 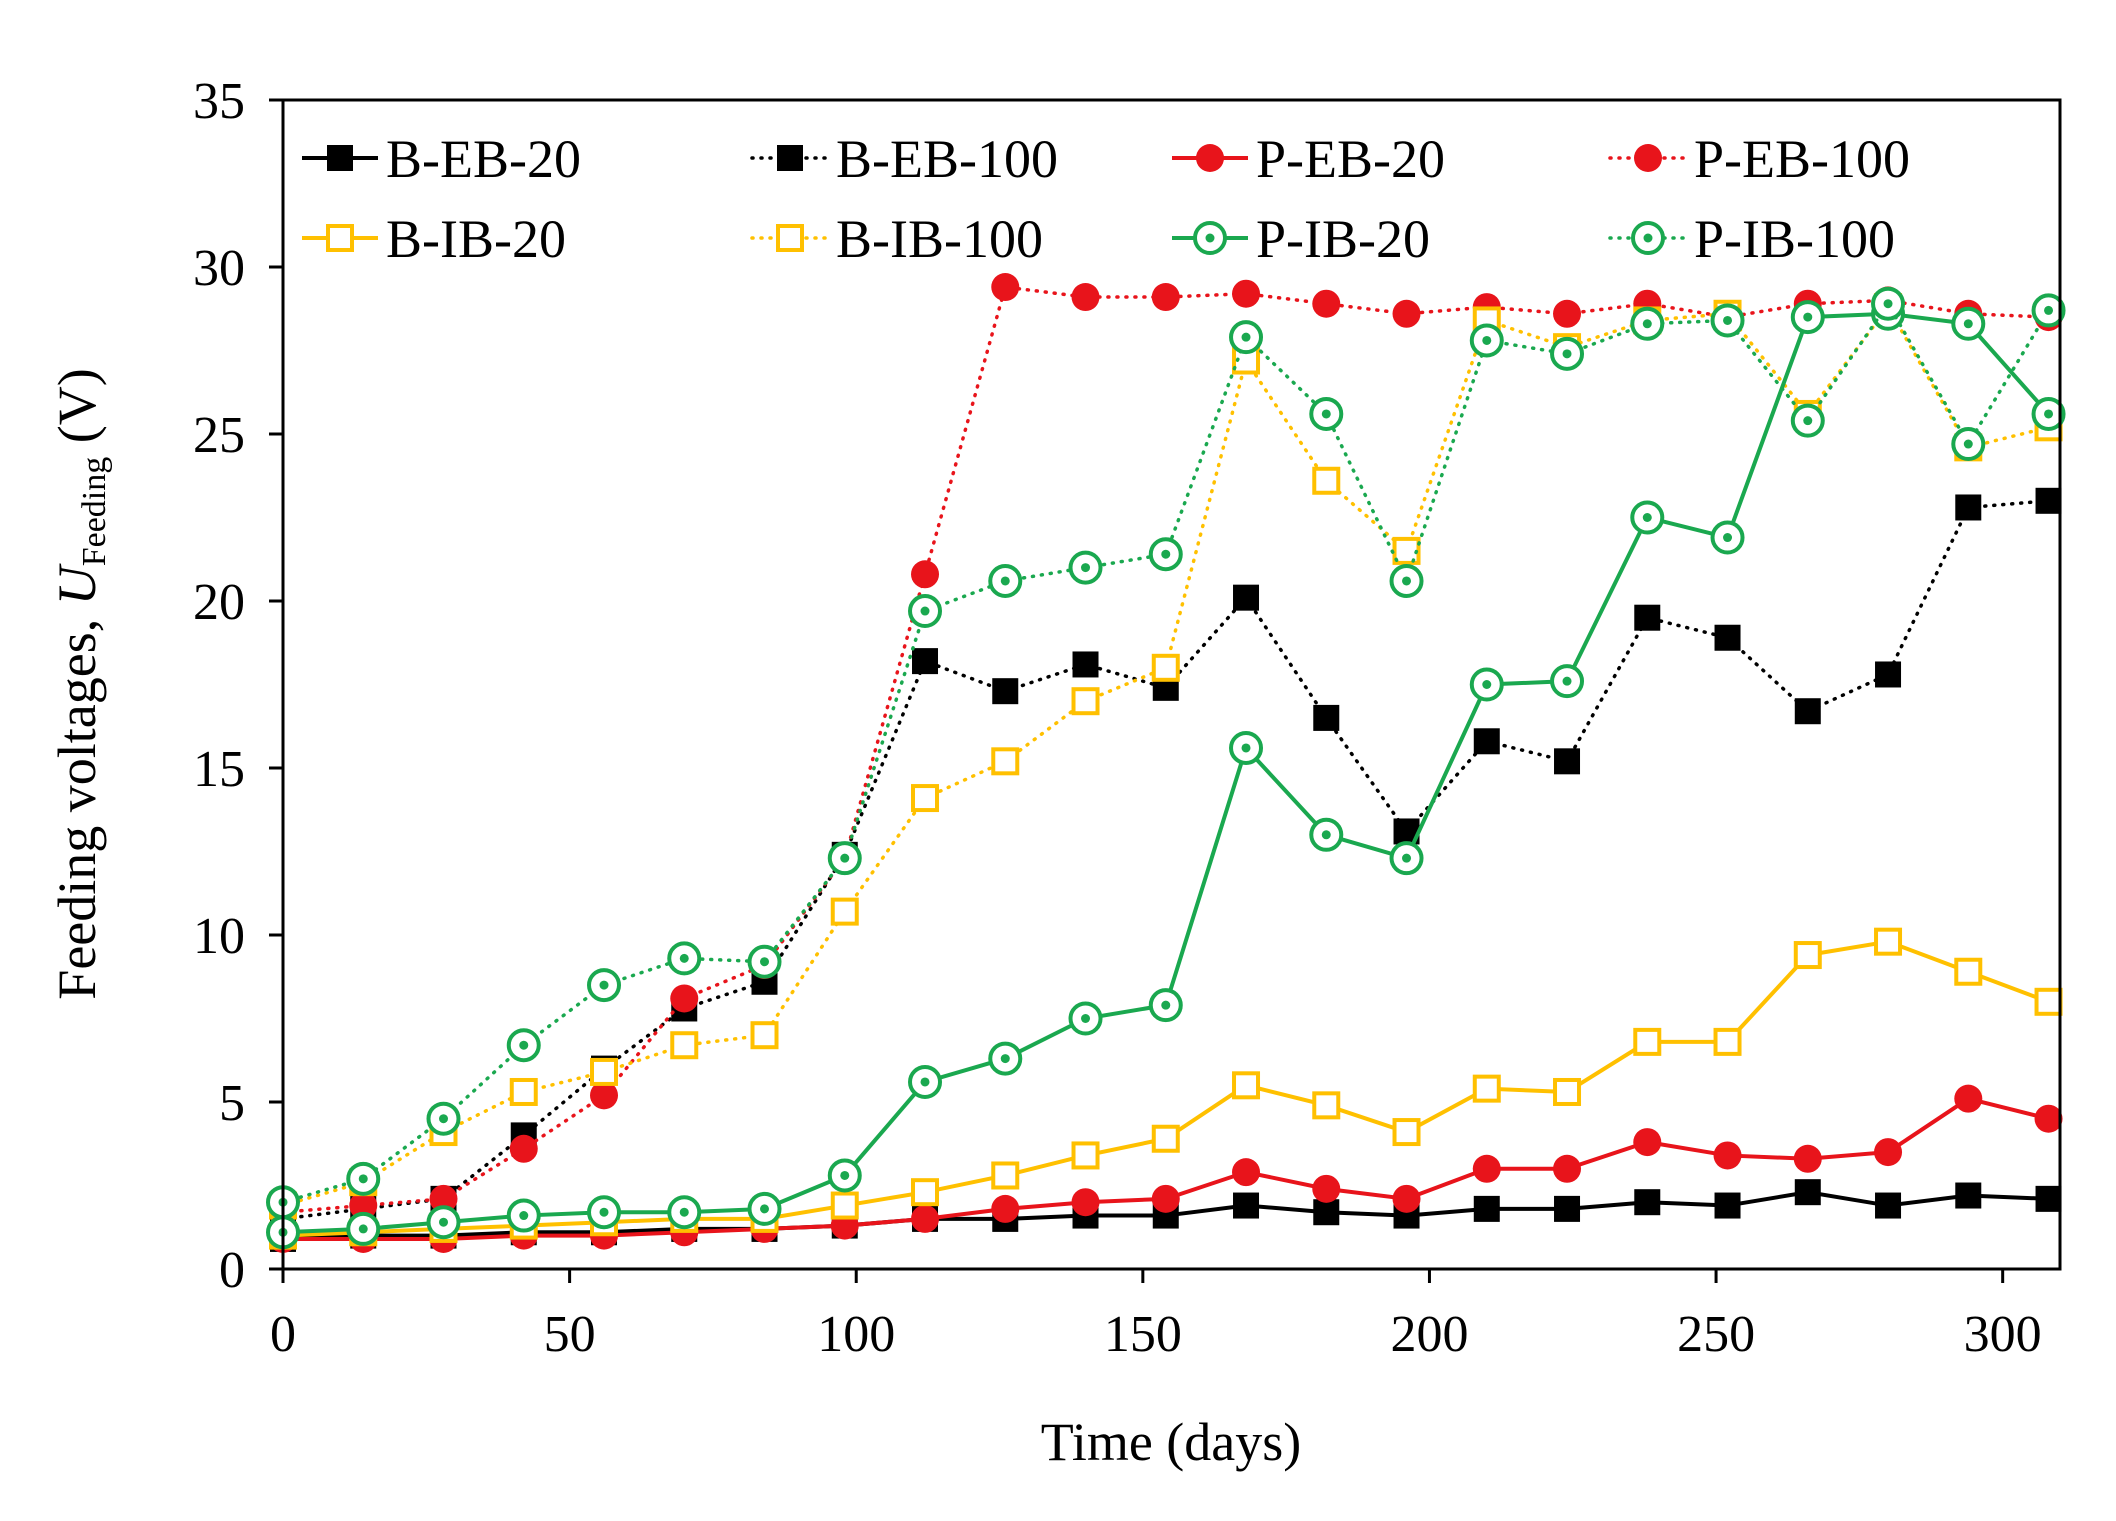 What do you see at coordinates (94, 512) in the screenshot?
I see `y-axis-title-subscript: Feeding` at bounding box center [94, 512].